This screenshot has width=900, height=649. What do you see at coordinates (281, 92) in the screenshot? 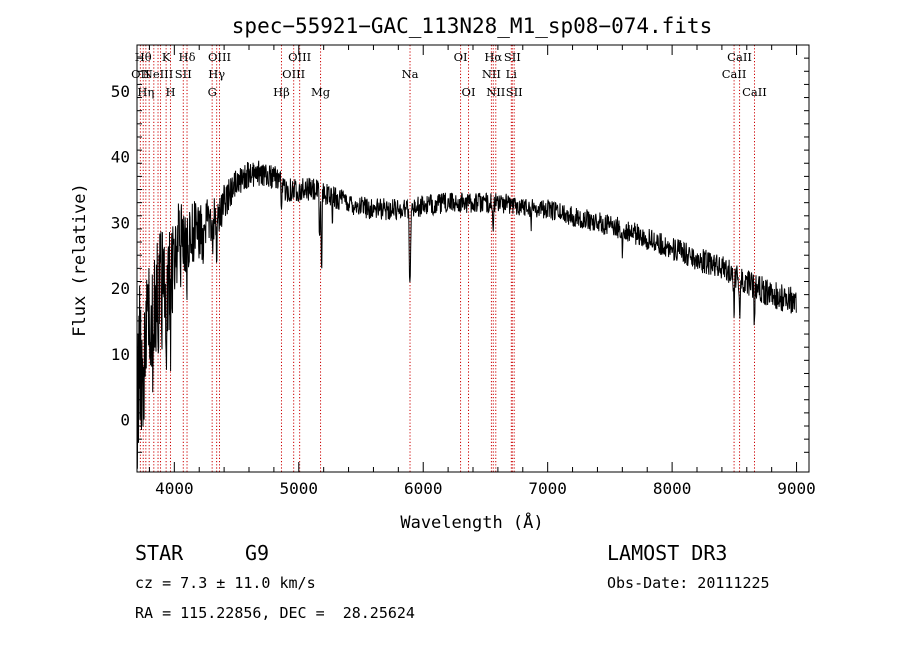
I see `spectral-line-label: Hβ` at bounding box center [281, 92].